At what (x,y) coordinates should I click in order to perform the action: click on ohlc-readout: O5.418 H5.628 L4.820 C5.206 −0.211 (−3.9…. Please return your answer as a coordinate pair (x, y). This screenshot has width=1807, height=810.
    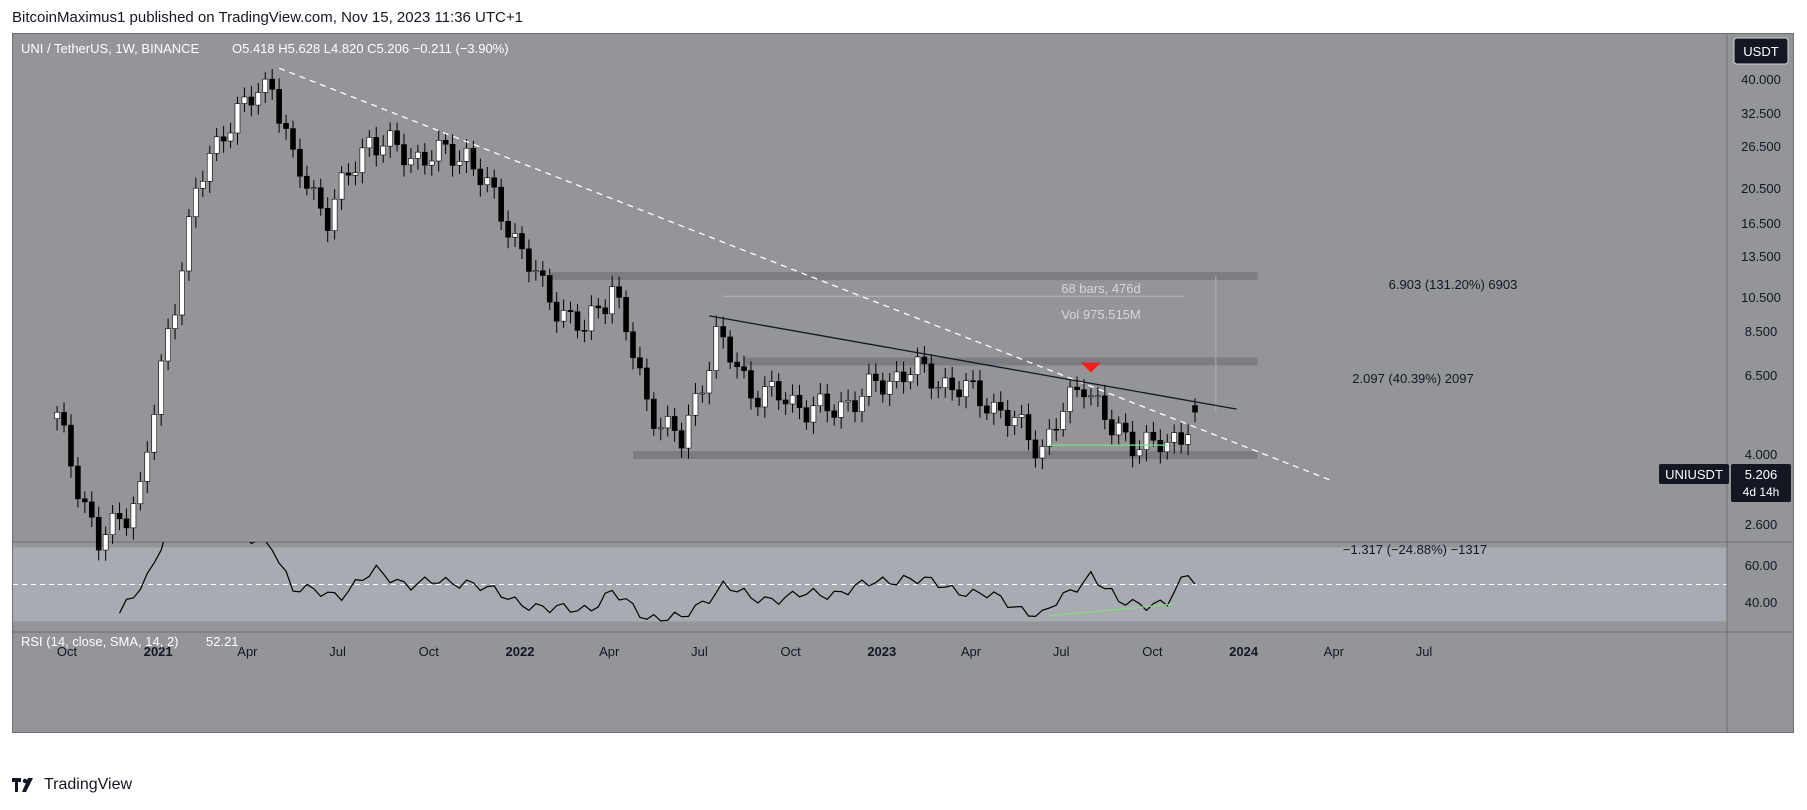
    Looking at the image, I should click on (370, 48).